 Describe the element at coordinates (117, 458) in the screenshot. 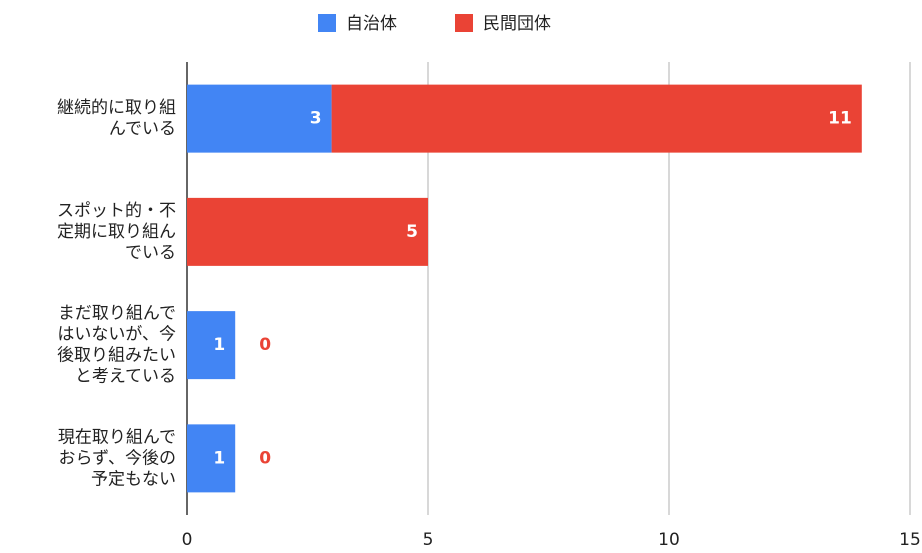

I see `y-tick-label: 現在取り組んでおらず、今後の予定もない` at that location.